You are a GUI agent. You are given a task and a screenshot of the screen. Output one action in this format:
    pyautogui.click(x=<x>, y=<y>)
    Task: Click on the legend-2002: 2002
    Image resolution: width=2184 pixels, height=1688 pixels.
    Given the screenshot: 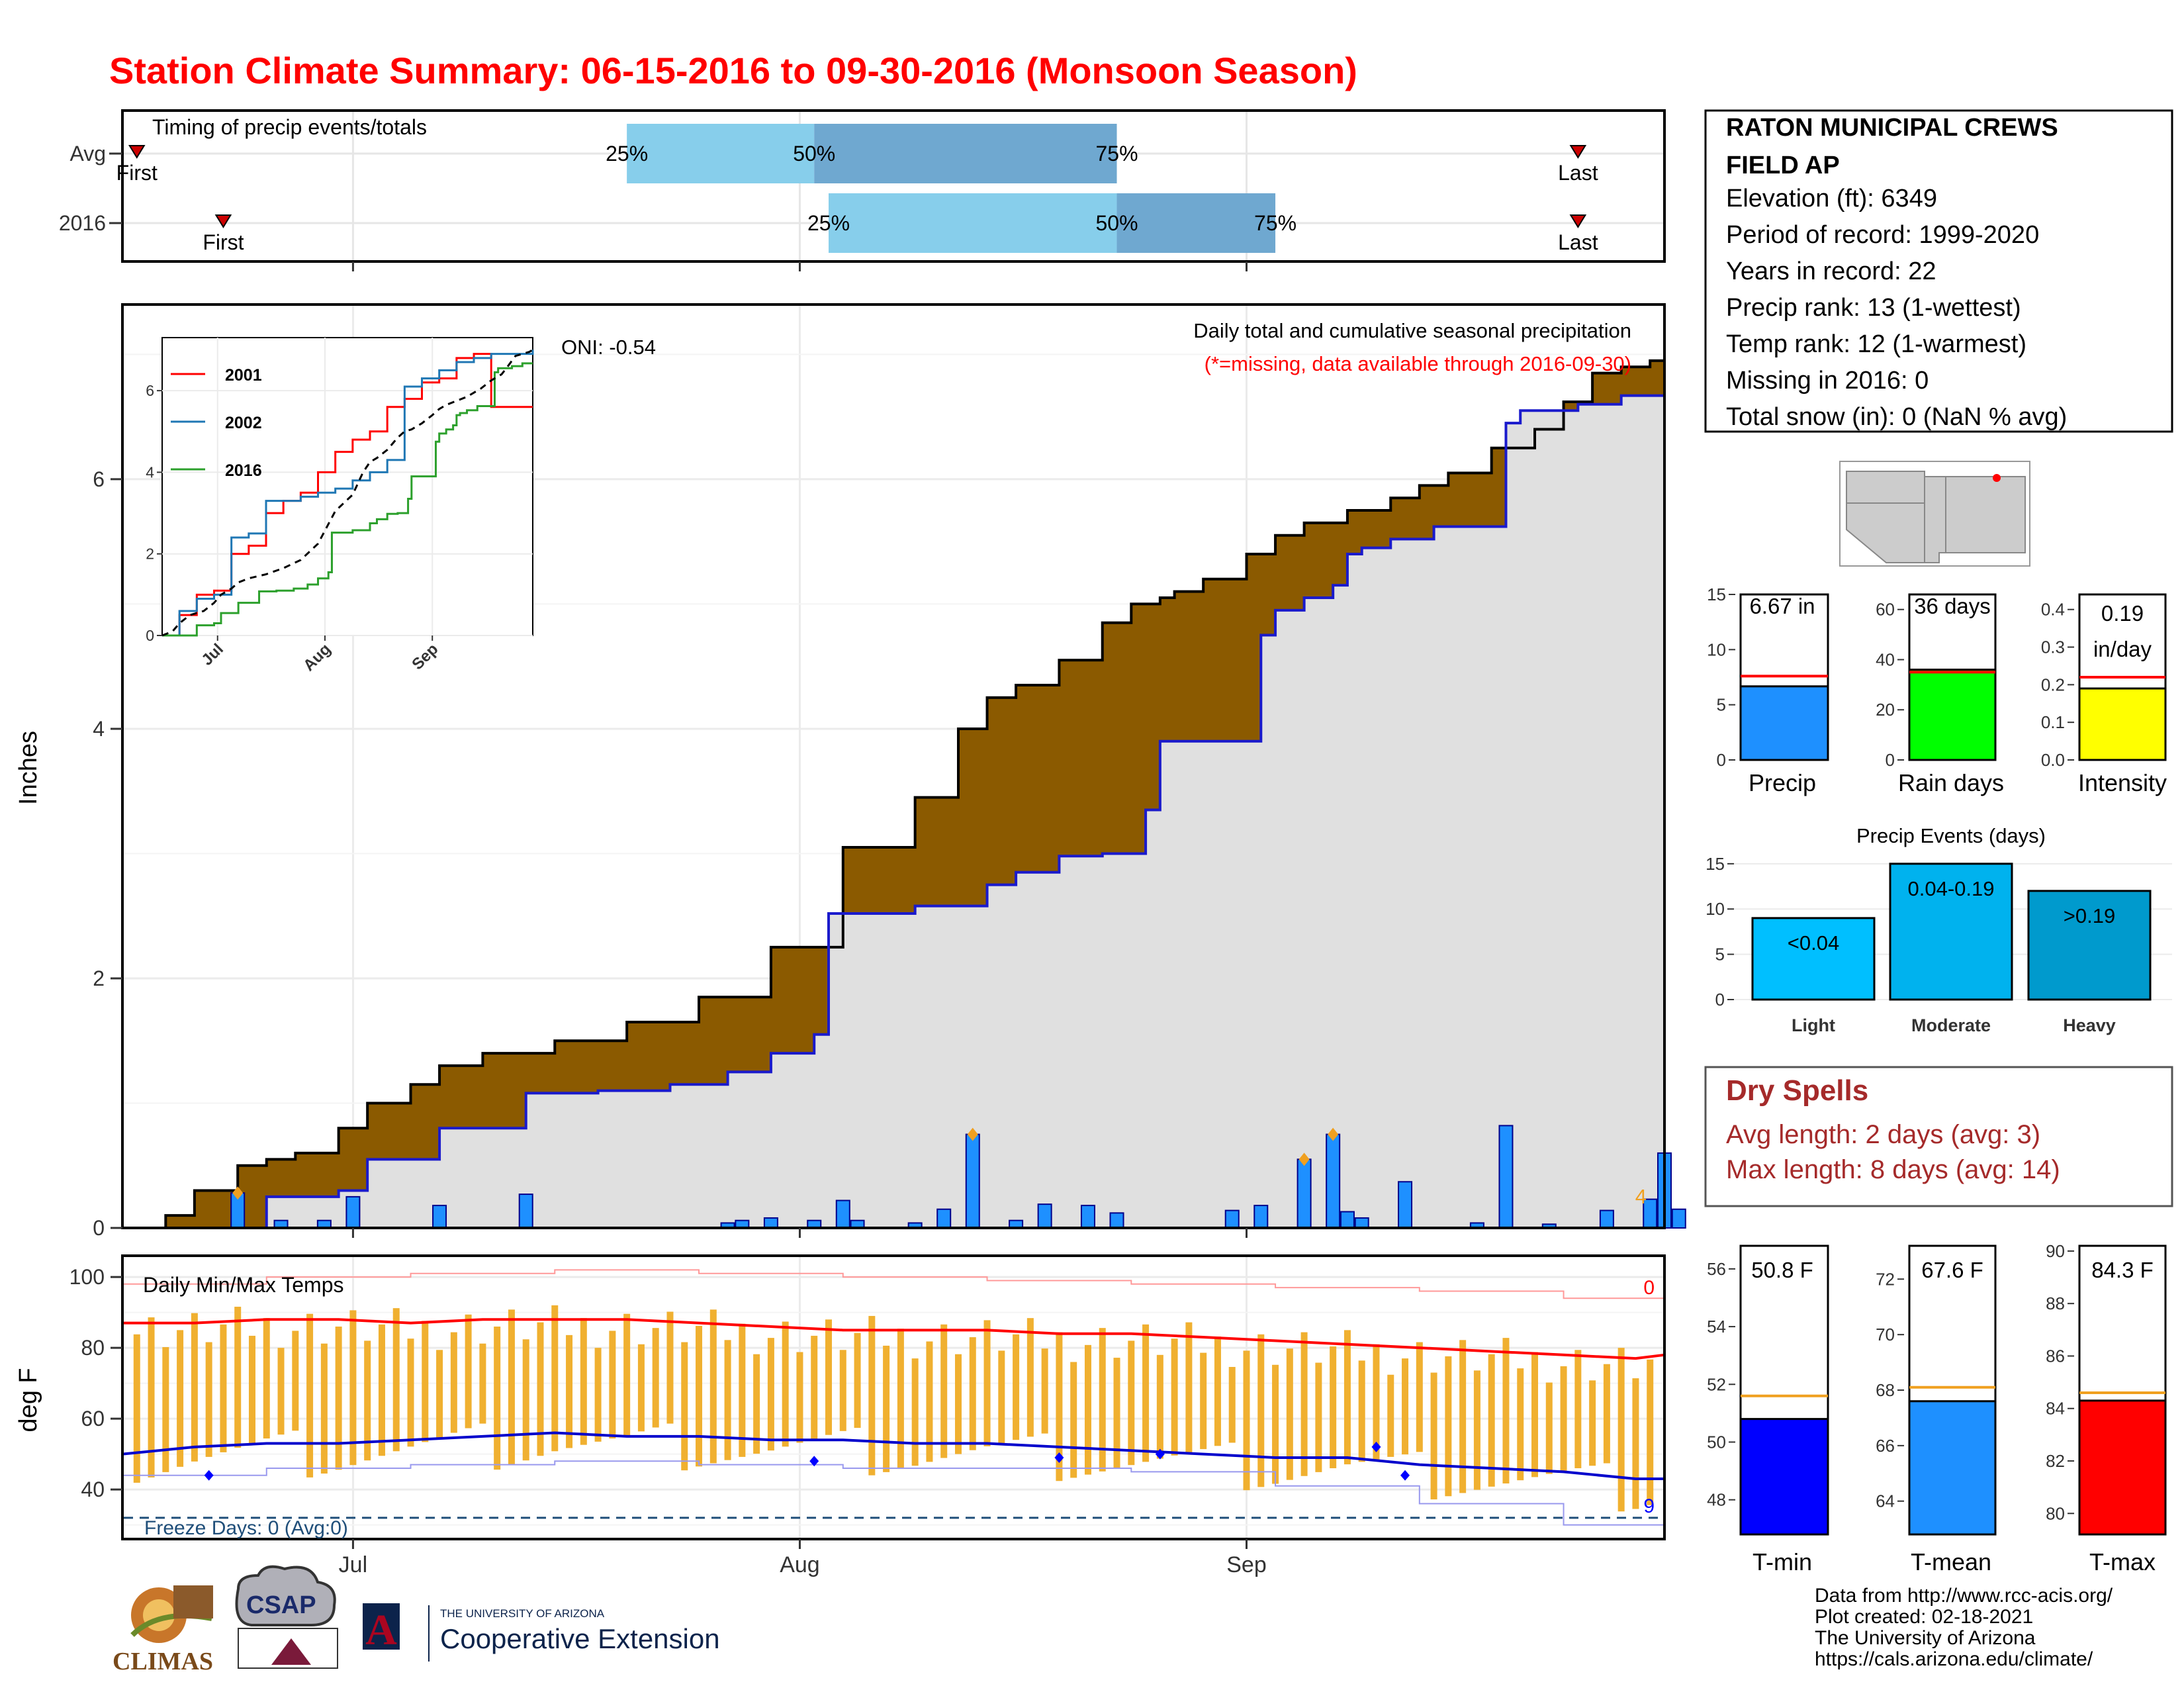 What is the action you would take?
    pyautogui.click(x=244, y=423)
    